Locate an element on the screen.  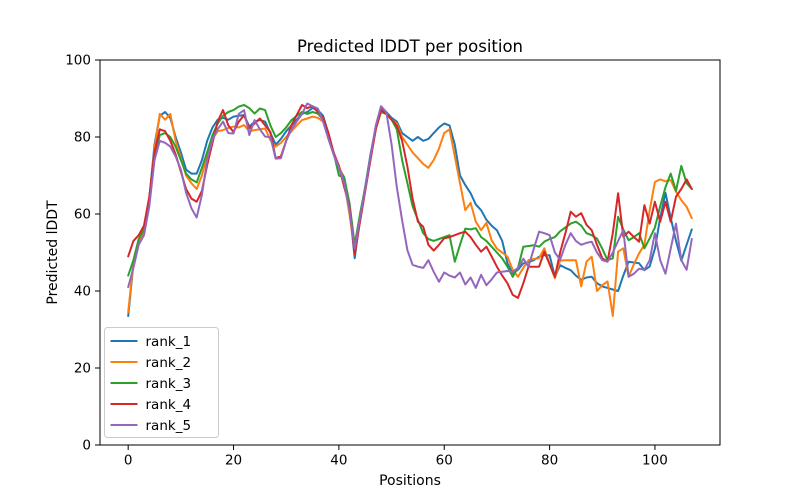
legend-label-rank_2: rank_2 is located at coordinates (169, 363).